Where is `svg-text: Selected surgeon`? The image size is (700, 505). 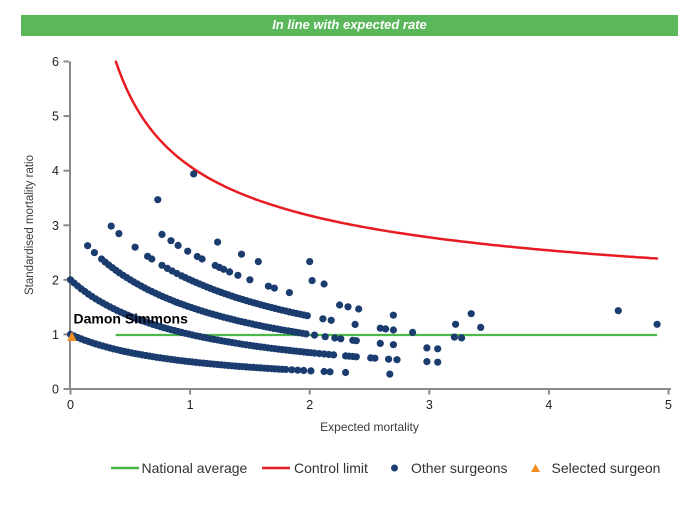
svg-text: Selected surgeon is located at coordinates (606, 468).